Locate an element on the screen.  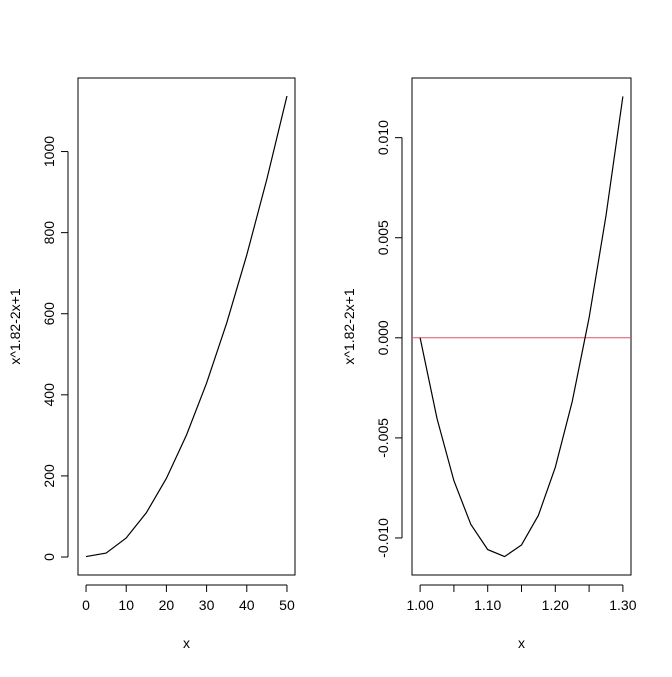
y-tick-label: 0.005 is located at coordinates (383, 237).